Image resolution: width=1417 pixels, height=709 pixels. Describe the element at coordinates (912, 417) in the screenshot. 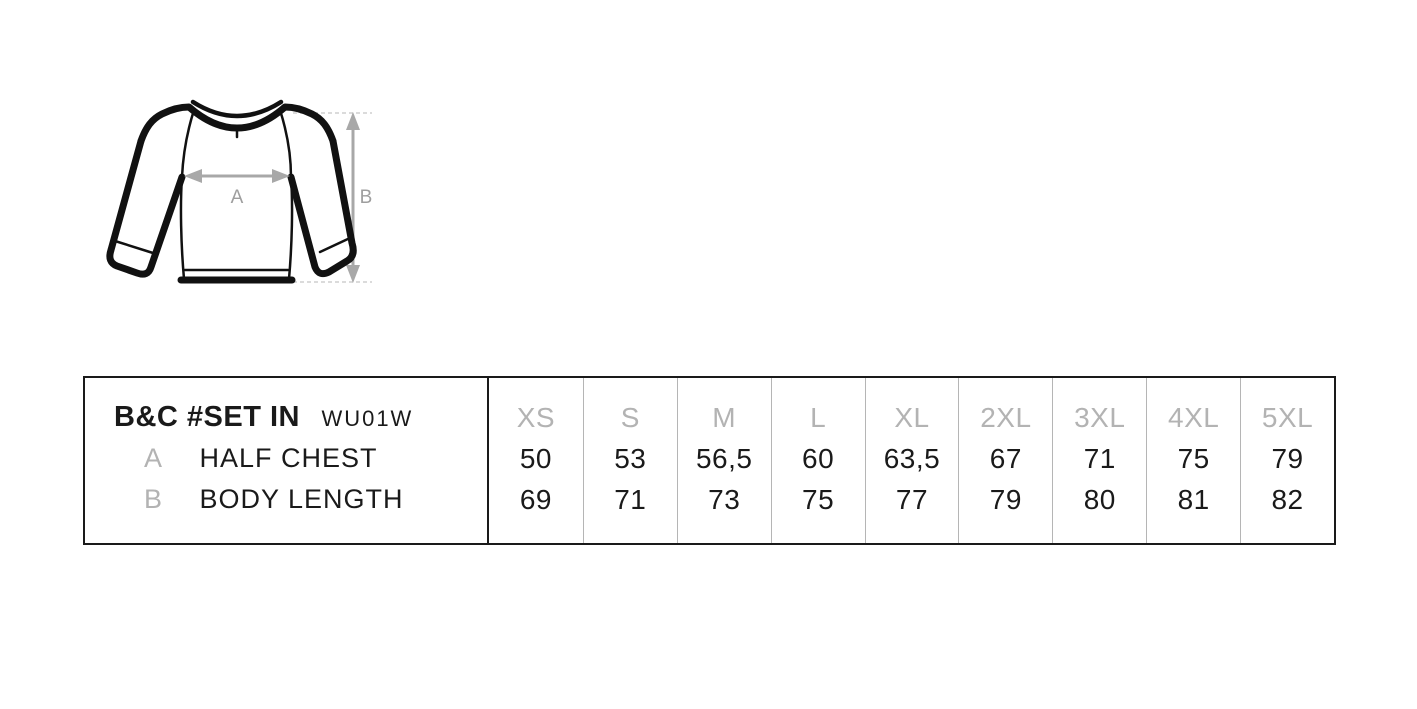

I see `size-header: XL` at that location.